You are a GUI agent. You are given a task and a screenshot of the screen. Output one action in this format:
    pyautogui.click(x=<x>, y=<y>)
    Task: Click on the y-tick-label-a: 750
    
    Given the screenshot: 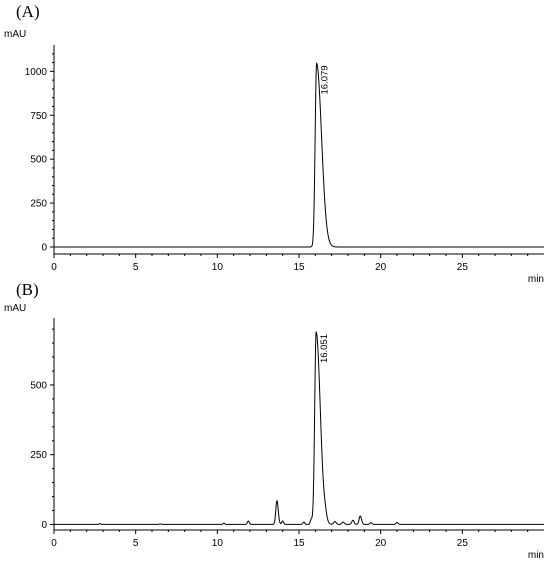 What is the action you would take?
    pyautogui.click(x=38, y=116)
    